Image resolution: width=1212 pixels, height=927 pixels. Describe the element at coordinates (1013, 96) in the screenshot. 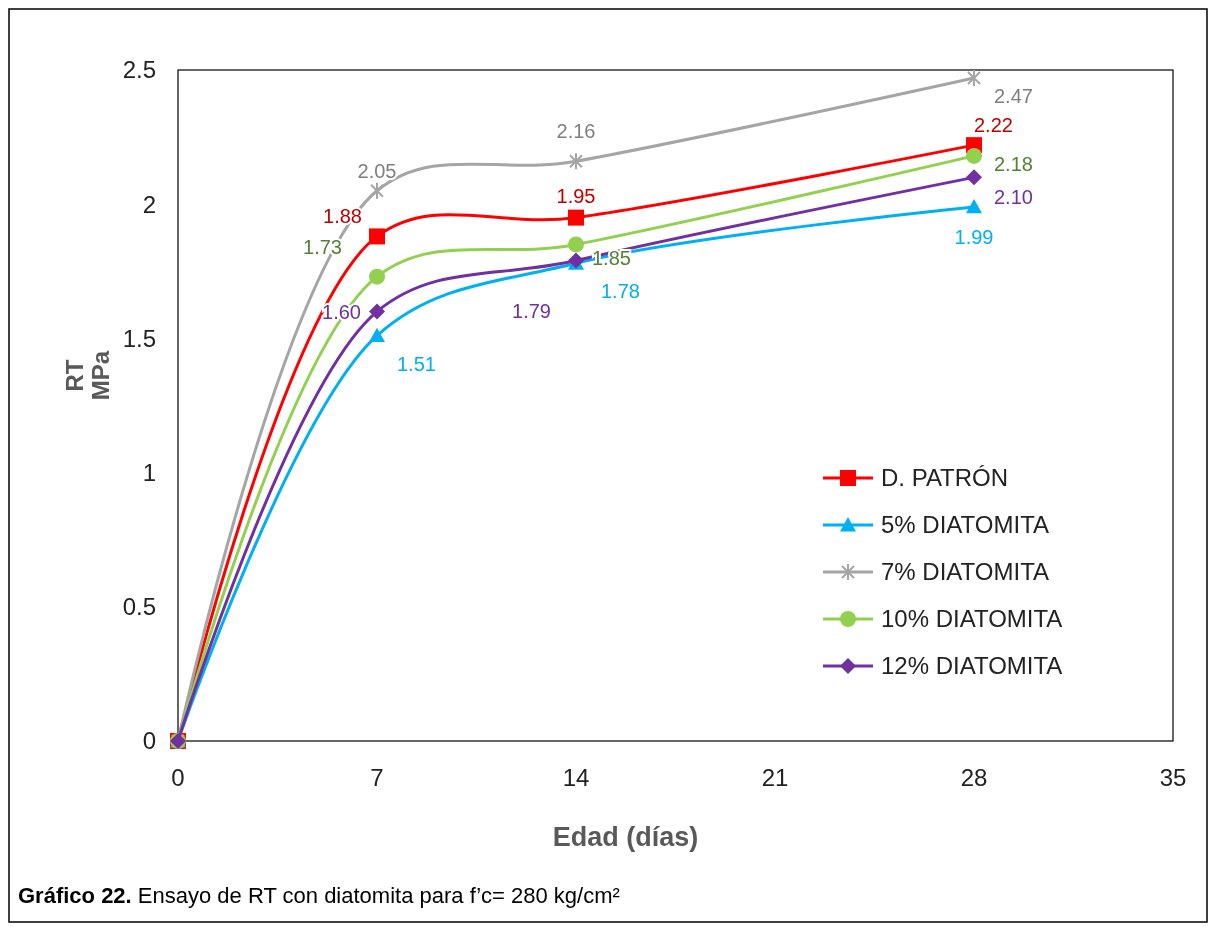

I see `data-label: 2.47` at that location.